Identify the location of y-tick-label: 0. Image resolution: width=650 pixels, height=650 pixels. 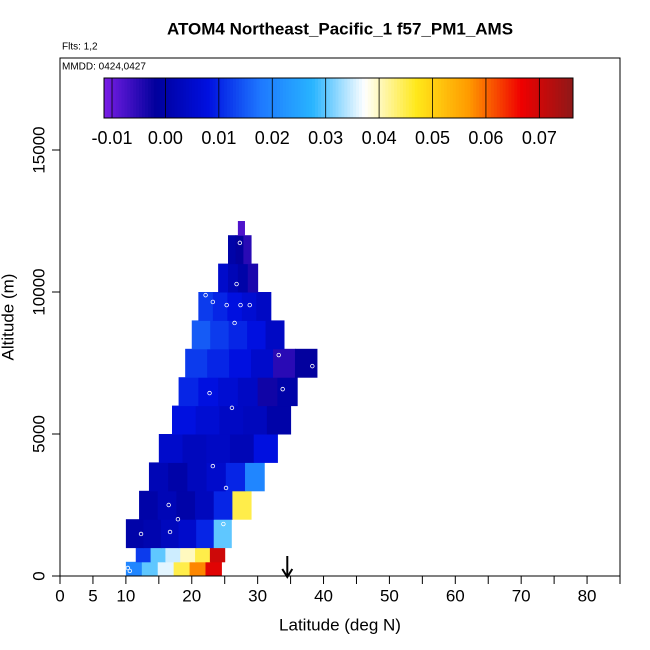
(38, 575).